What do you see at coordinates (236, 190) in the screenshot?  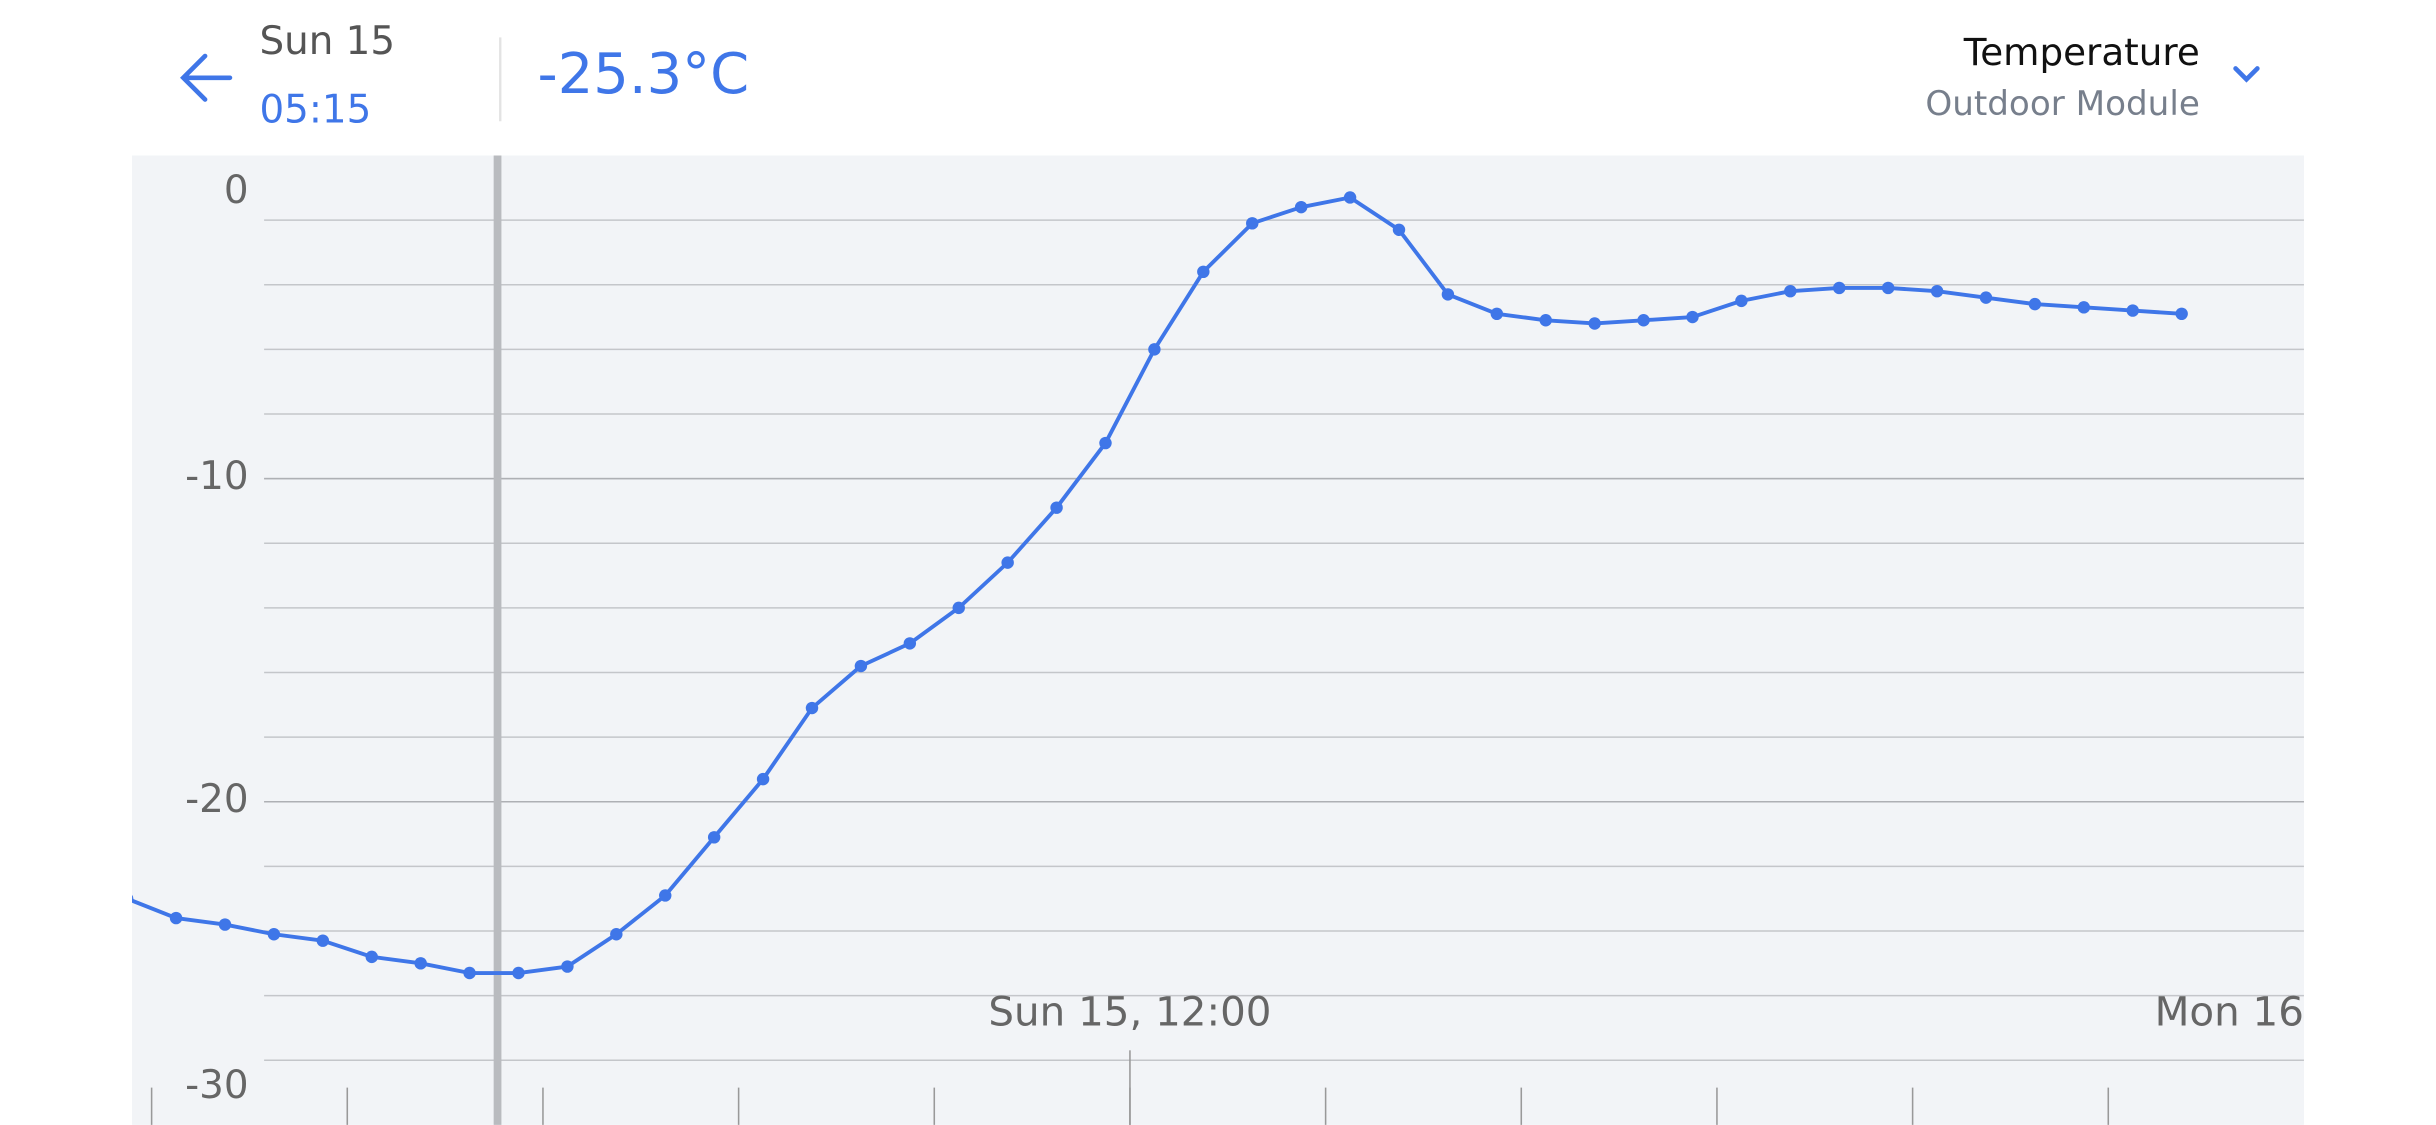 I see `y-tick-label: 0` at bounding box center [236, 190].